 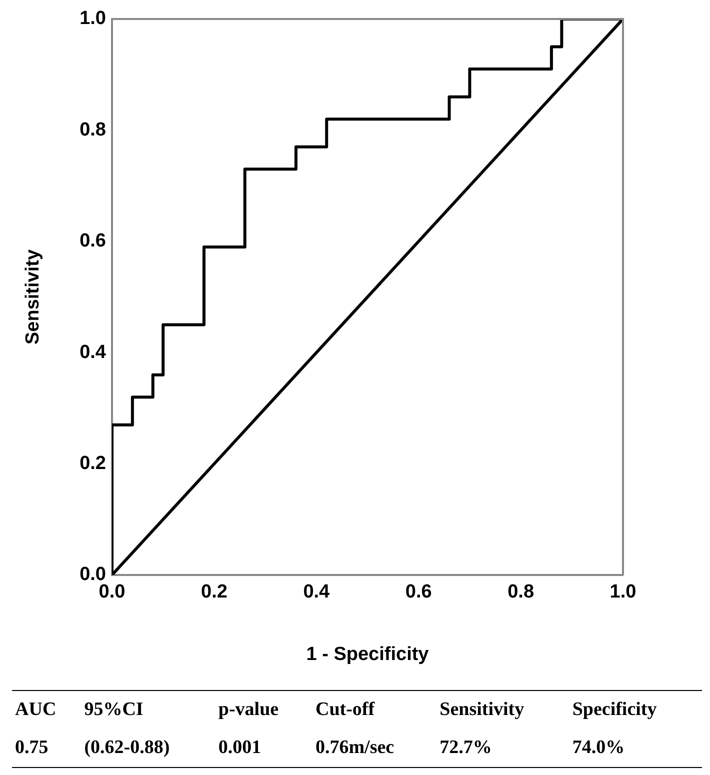 I want to click on y-axis-title: Sensitivity, so click(x=33, y=297).